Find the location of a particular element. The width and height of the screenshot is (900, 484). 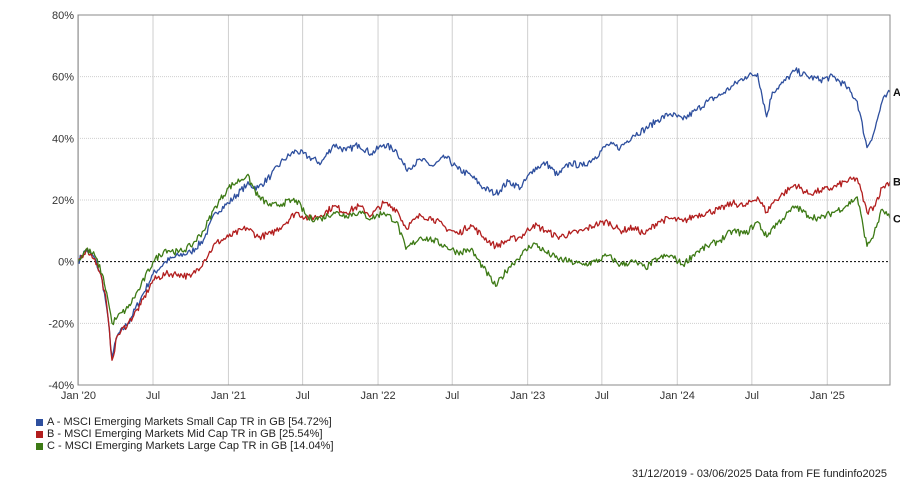

x-tick-label: Jan '20 is located at coordinates (78, 396).